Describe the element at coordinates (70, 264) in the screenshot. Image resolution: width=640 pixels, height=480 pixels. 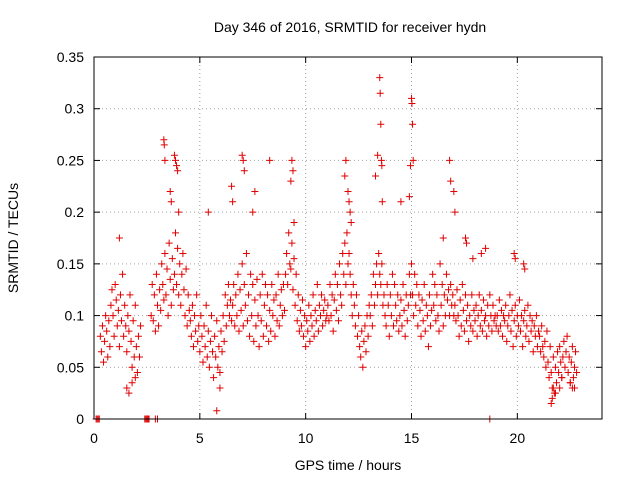
I see `y-tick-label: 0.15` at that location.